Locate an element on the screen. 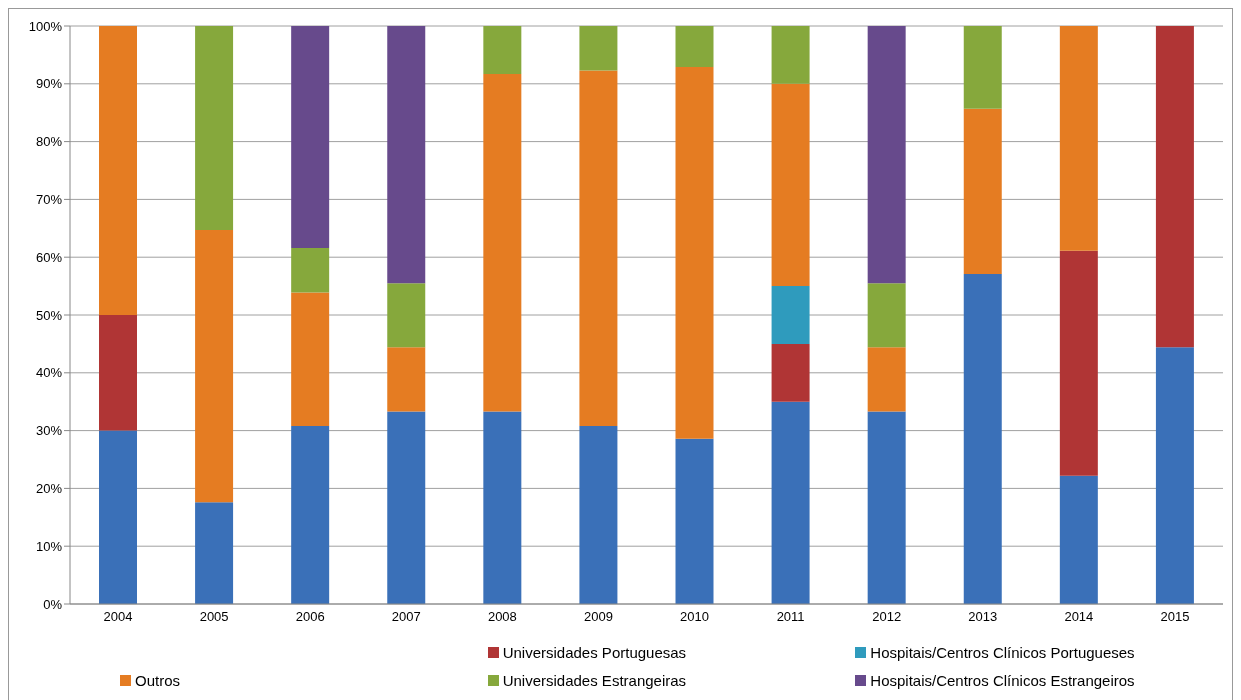 The image size is (1241, 700). x-tick-label: 2011 is located at coordinates (790, 617).